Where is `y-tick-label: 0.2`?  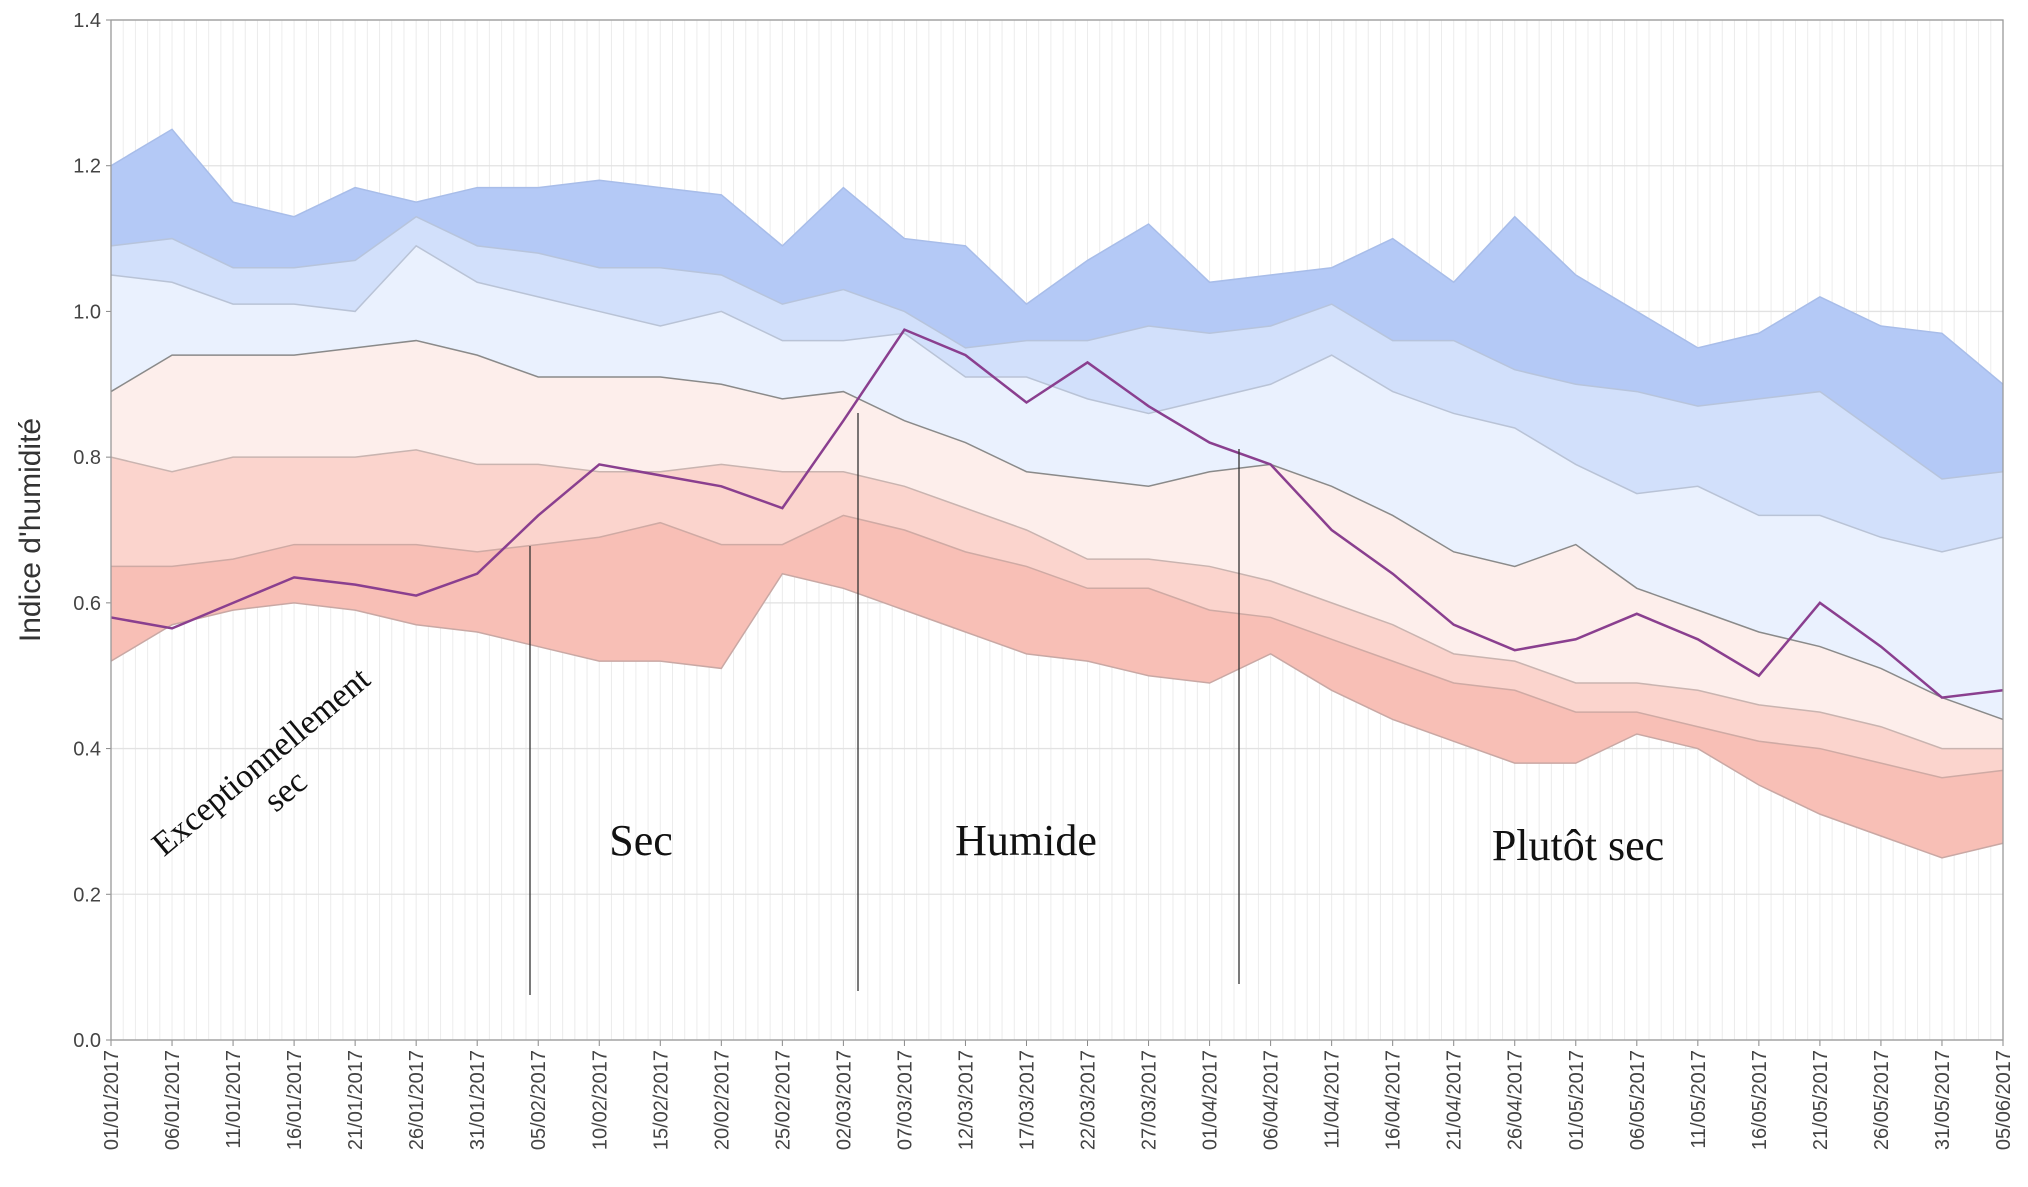
y-tick-label: 0.2 is located at coordinates (87, 895).